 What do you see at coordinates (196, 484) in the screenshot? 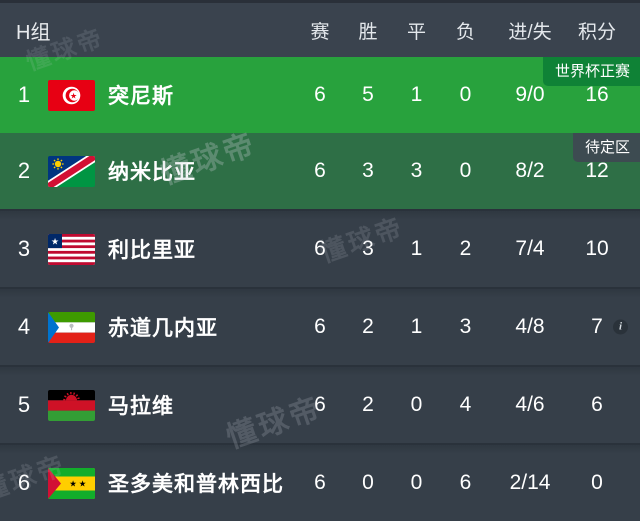
I see `team-name: 圣多美和普林西比` at bounding box center [196, 484].